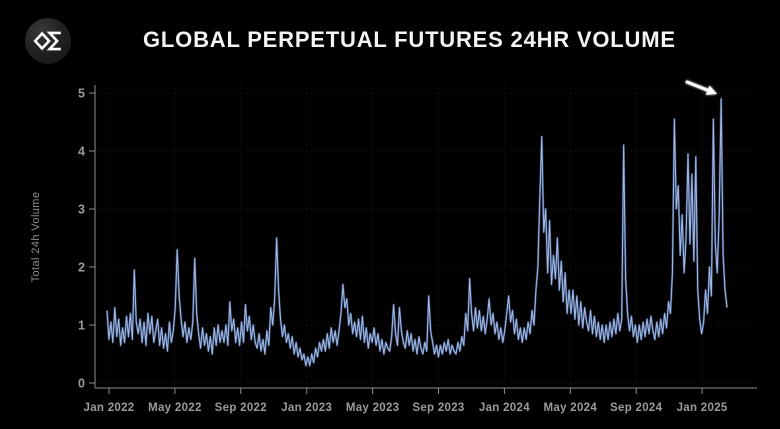 The width and height of the screenshot is (780, 429). Describe the element at coordinates (81, 94) in the screenshot. I see `y-tick-label: 5` at that location.